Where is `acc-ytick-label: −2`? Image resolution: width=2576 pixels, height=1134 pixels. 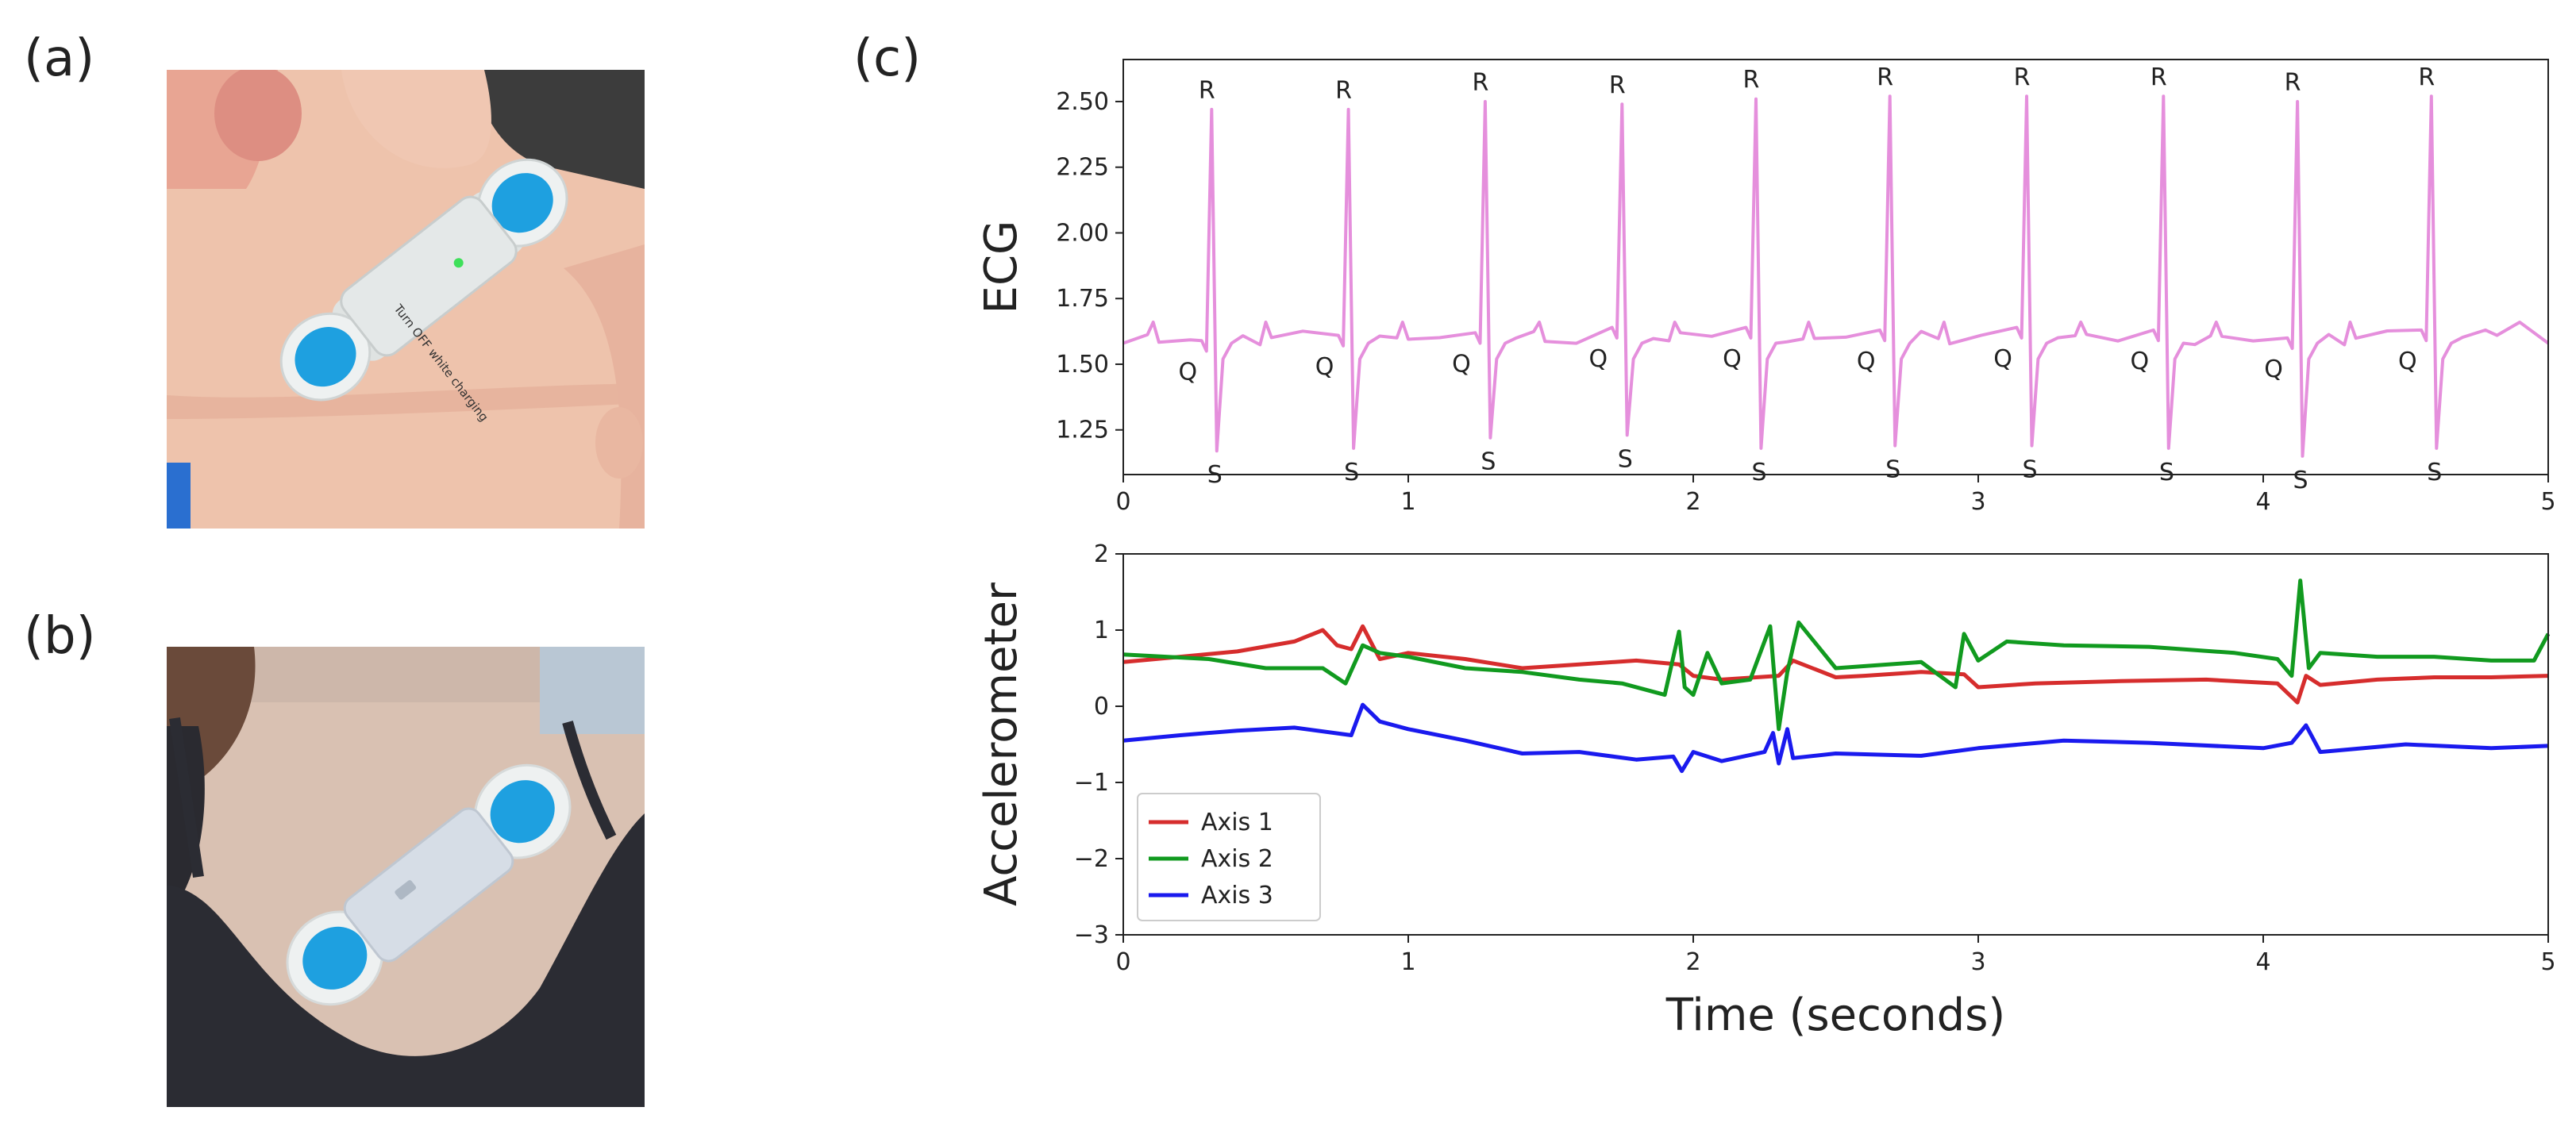
acc-ytick-label: −2 is located at coordinates (1091, 859).